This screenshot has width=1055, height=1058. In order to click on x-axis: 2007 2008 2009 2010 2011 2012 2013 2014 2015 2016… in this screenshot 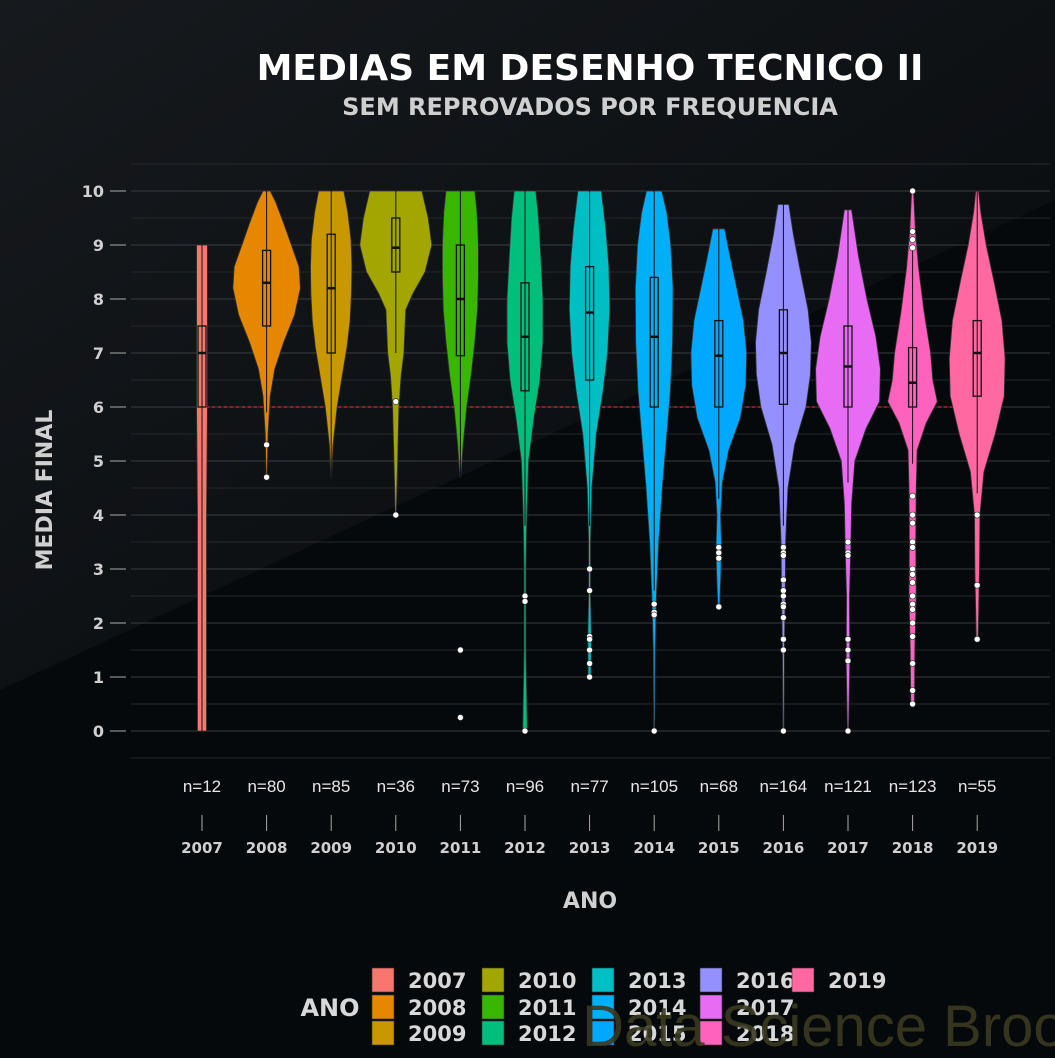, I will do `click(589, 836)`.